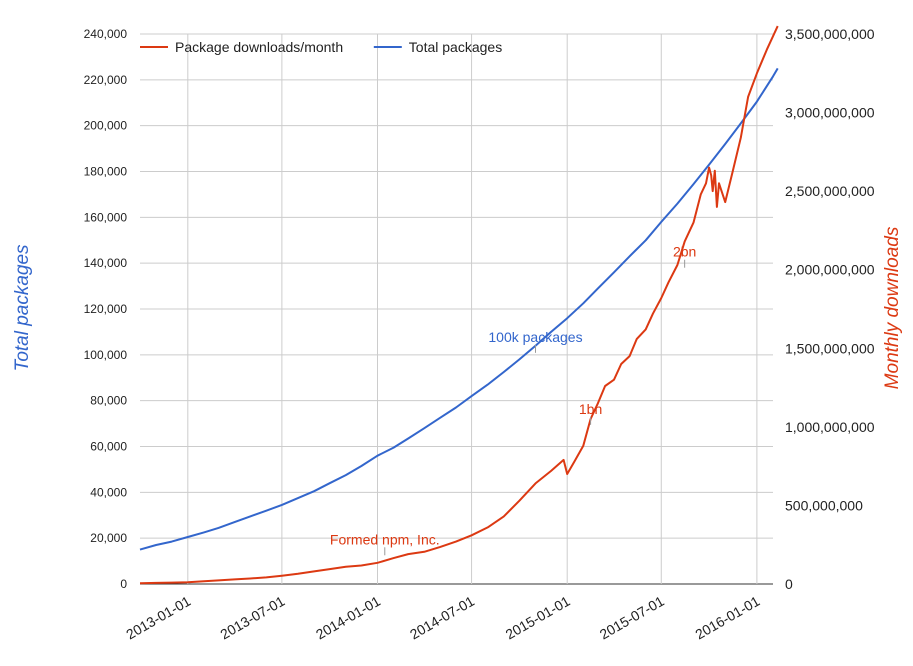 Image resolution: width=913 pixels, height=666 pixels. Describe the element at coordinates (535, 337) in the screenshot. I see `annotation-label: 100k packages` at that location.